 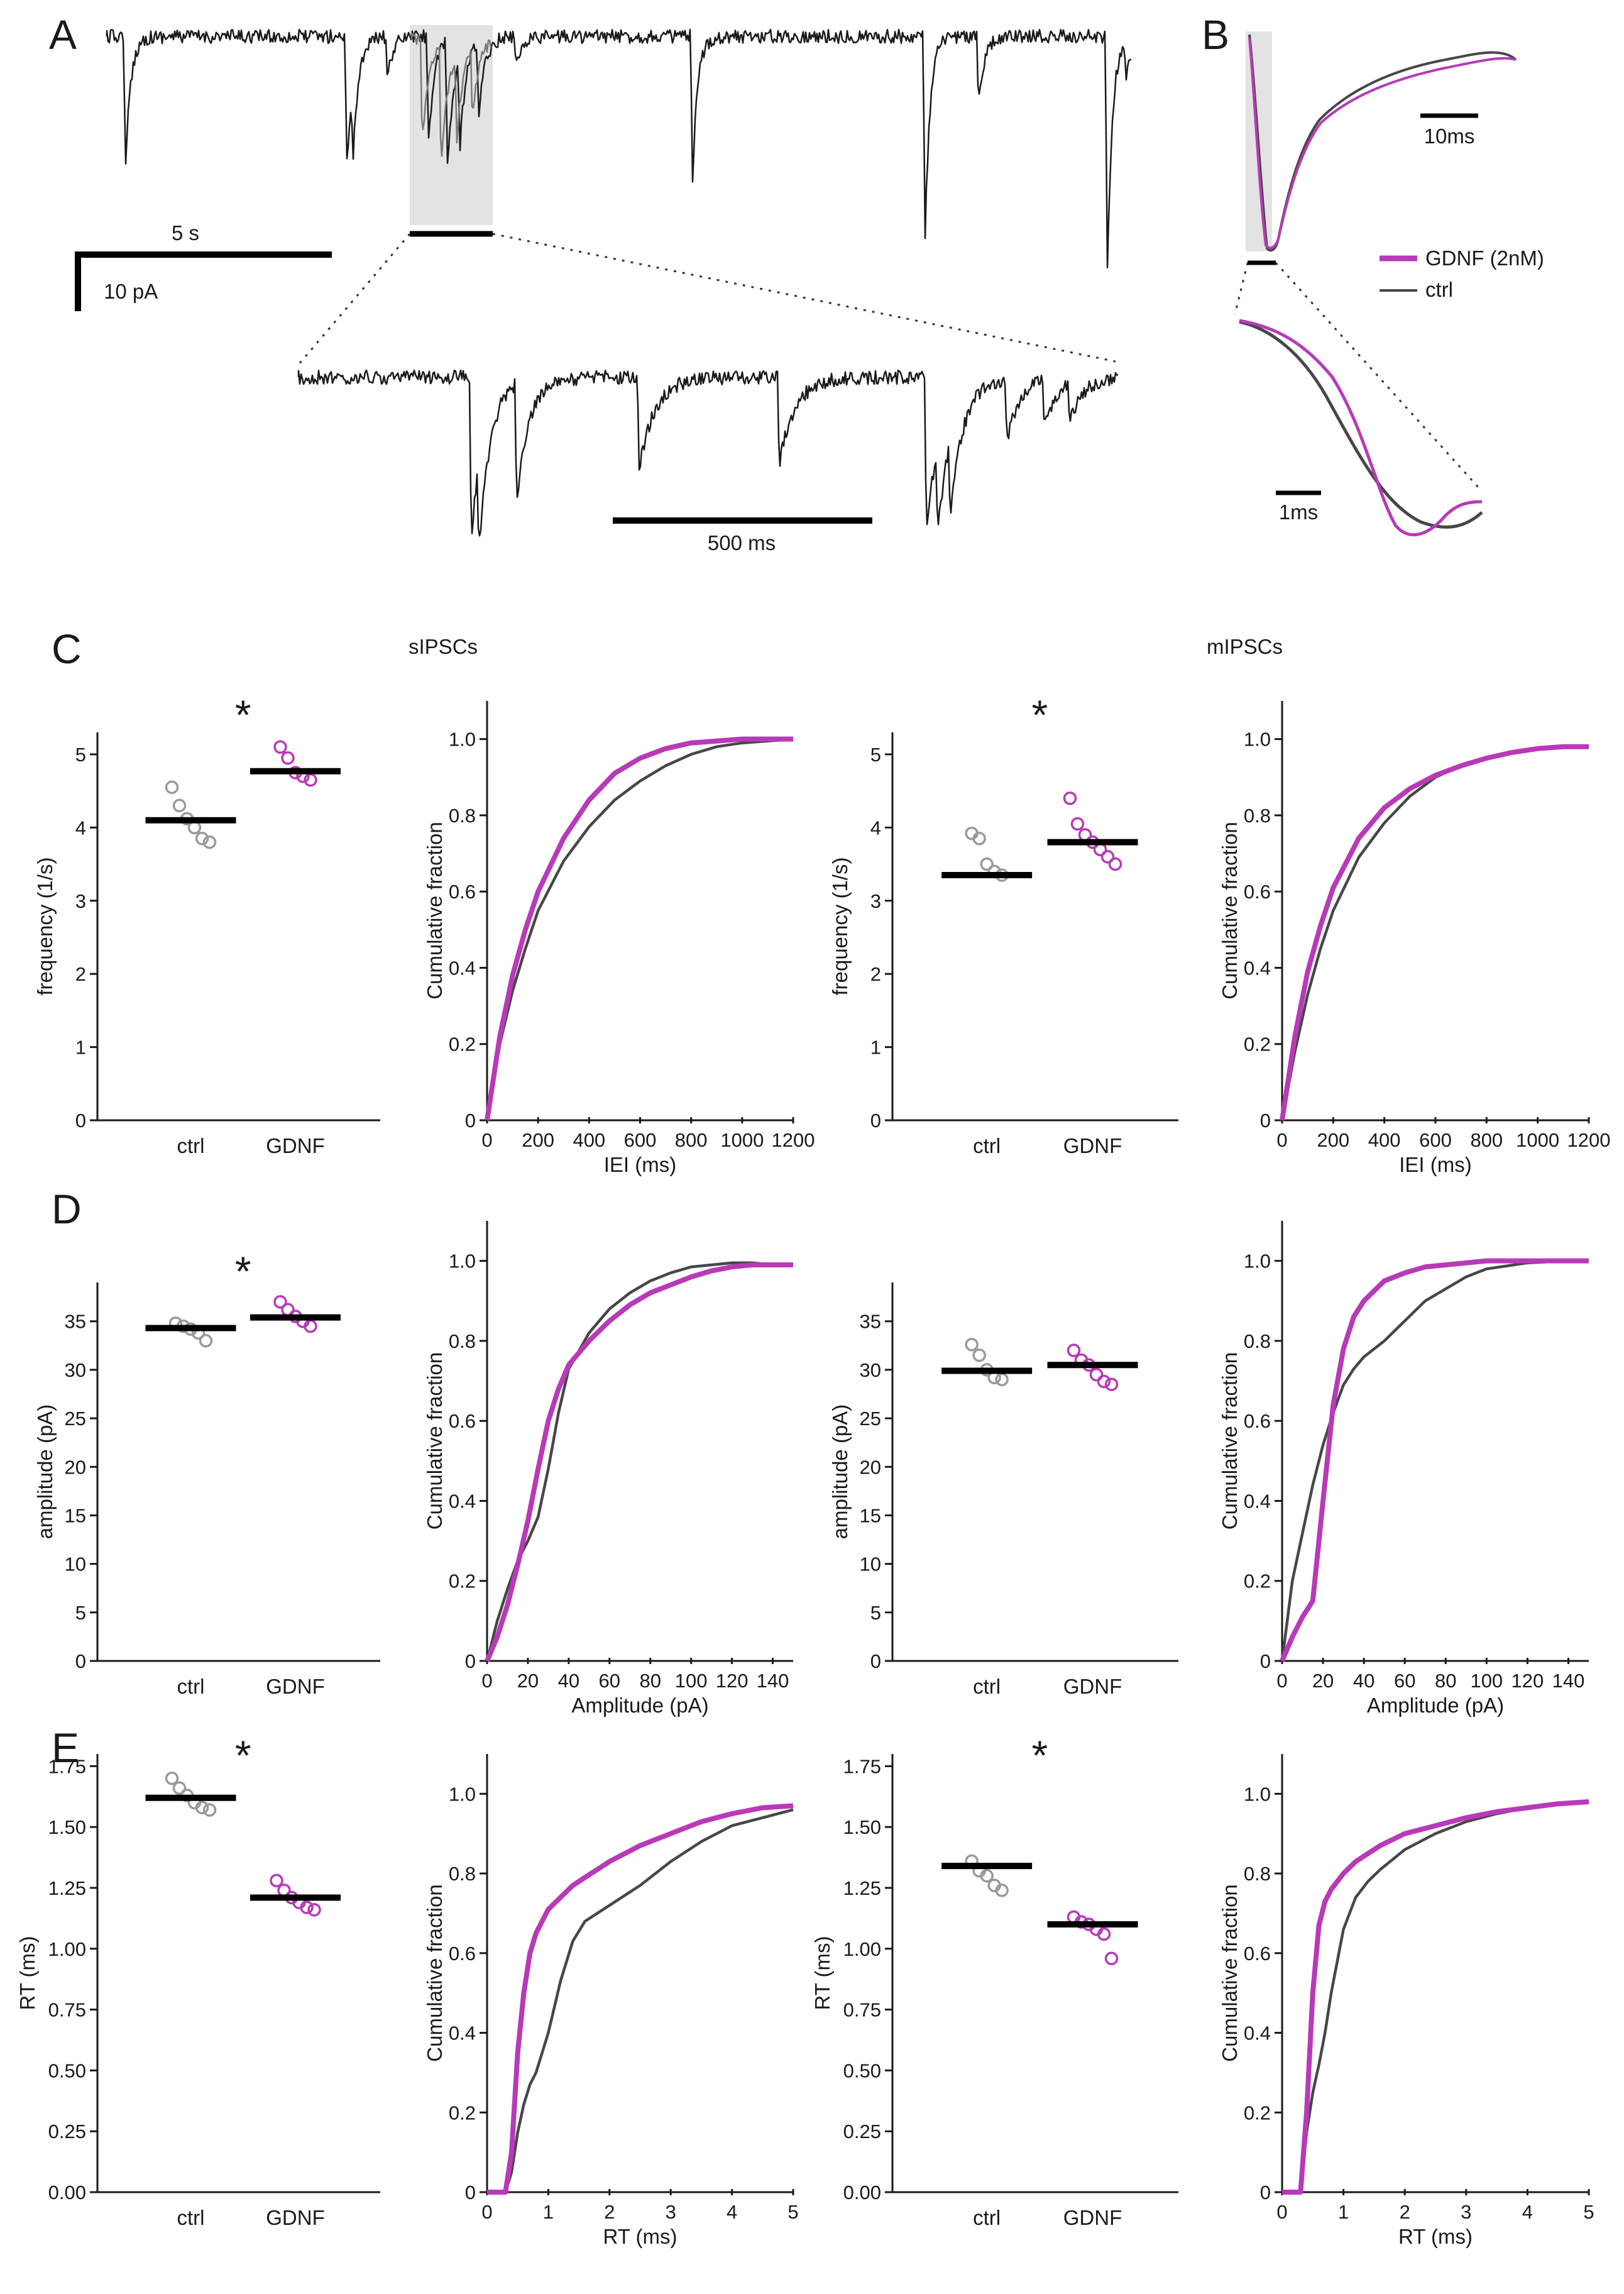 What do you see at coordinates (470, 1121) in the screenshot?
I see `y-tick-label-C2: 0` at bounding box center [470, 1121].